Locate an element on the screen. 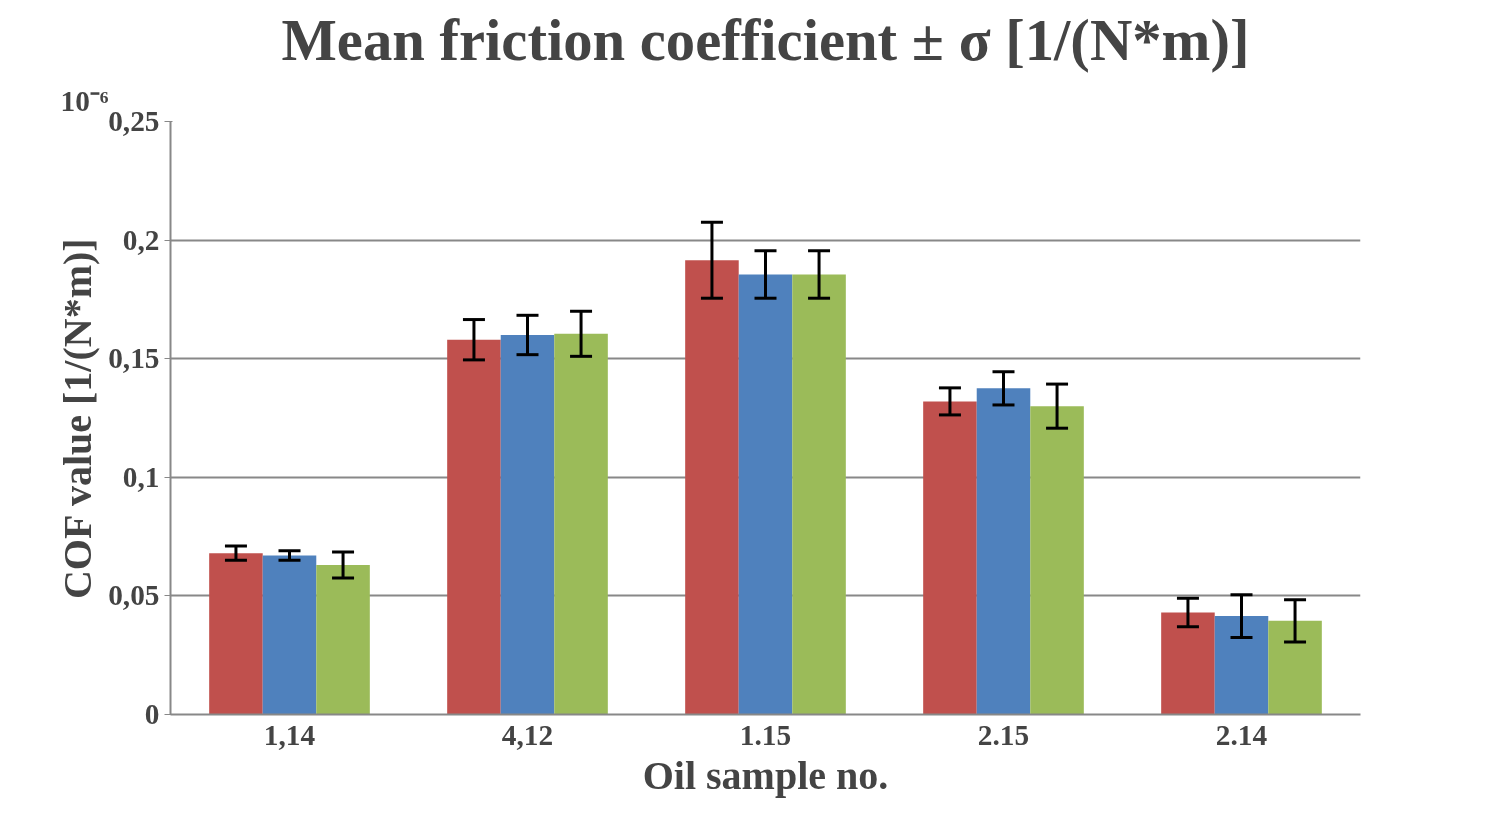  x-tick-label: 4,12 is located at coordinates (527, 734).